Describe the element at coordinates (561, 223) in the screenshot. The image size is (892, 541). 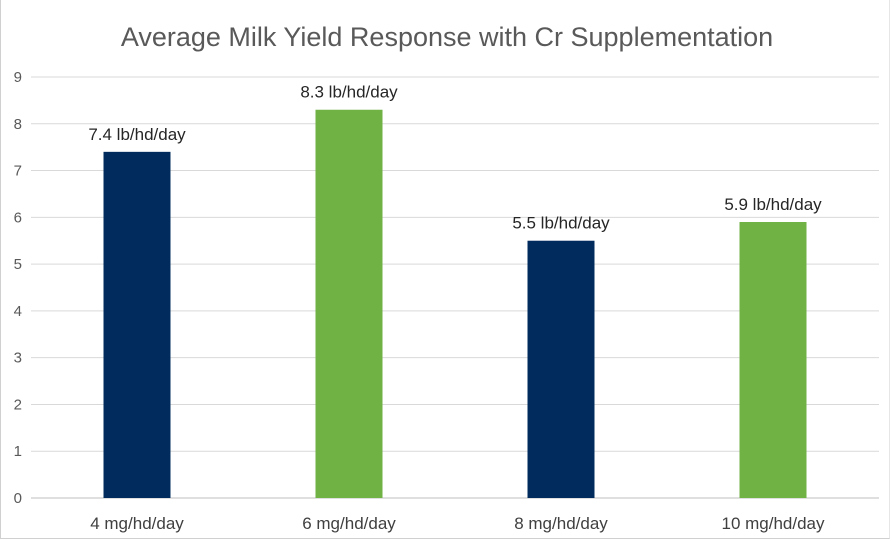
I see `data-label: 5.5 lb/hd/day` at that location.